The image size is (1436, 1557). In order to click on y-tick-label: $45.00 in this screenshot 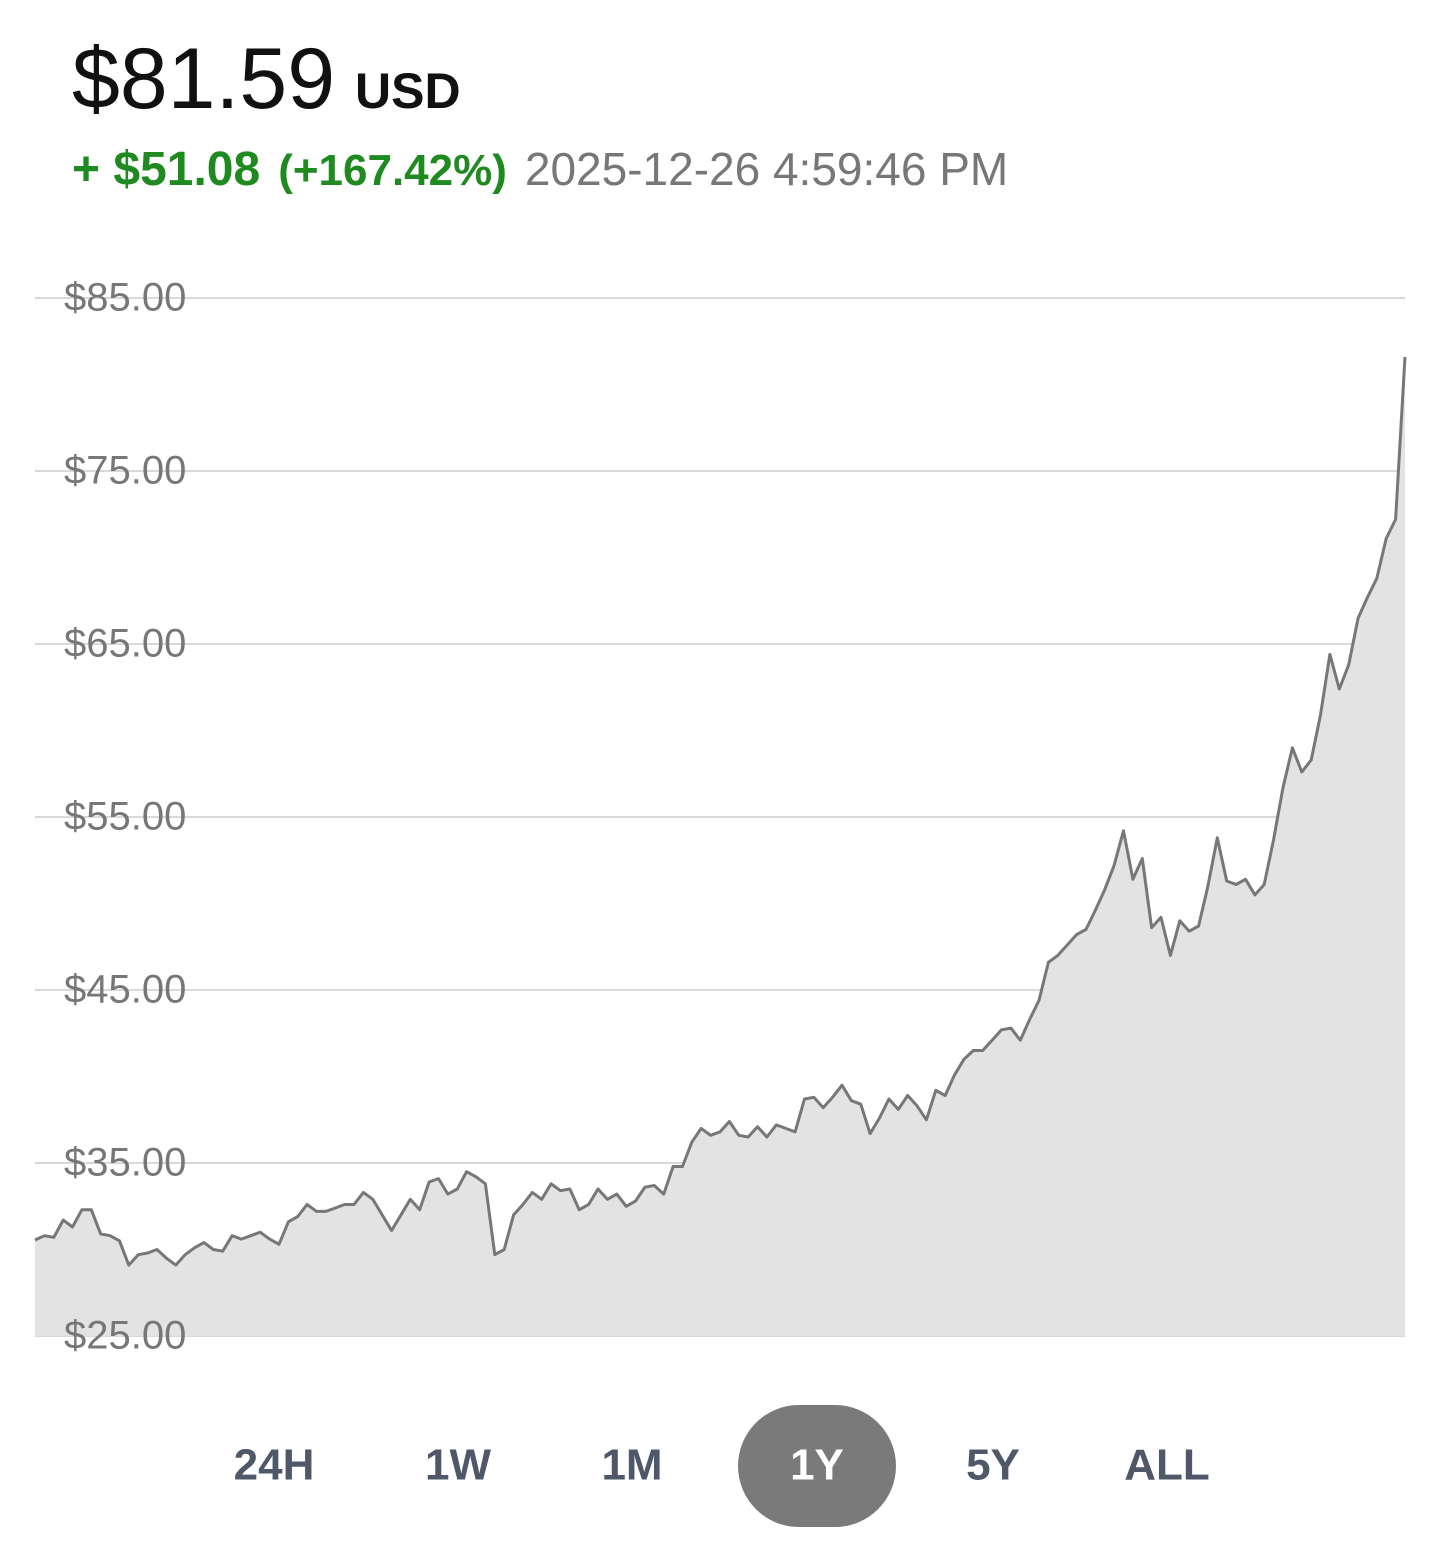, I will do `click(125, 990)`.